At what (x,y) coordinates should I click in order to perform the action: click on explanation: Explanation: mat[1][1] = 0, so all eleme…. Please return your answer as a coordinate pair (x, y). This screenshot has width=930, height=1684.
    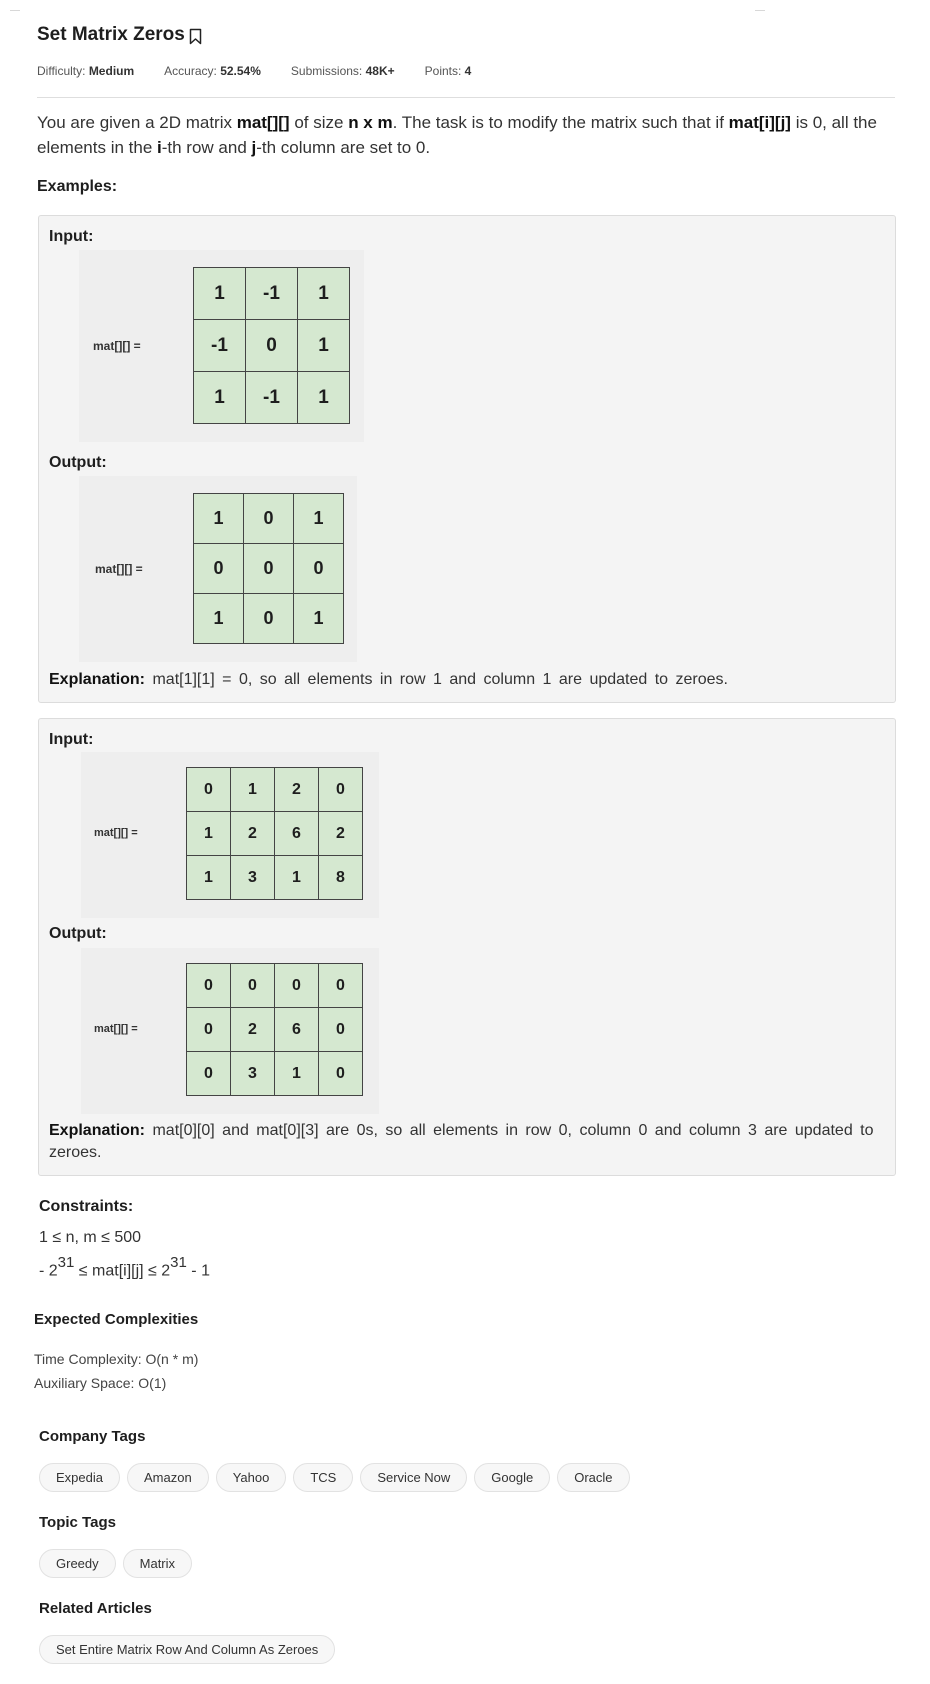
    Looking at the image, I should click on (388, 679).